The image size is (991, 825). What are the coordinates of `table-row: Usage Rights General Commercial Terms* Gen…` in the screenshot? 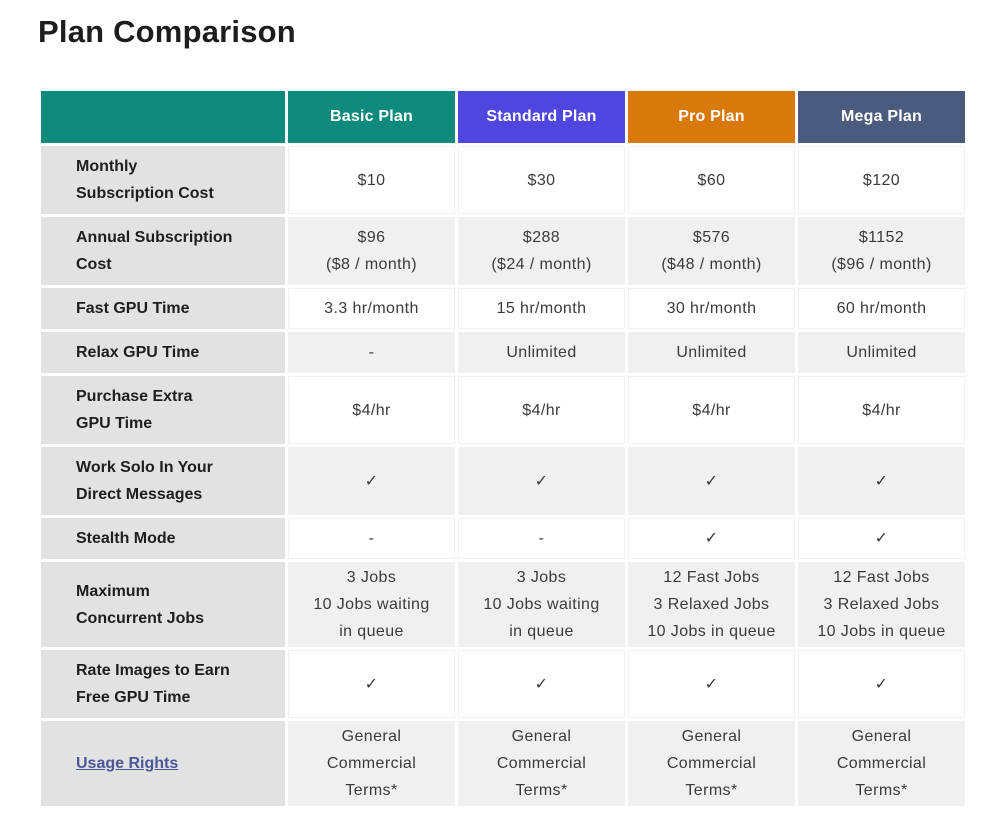 It's located at (503, 763).